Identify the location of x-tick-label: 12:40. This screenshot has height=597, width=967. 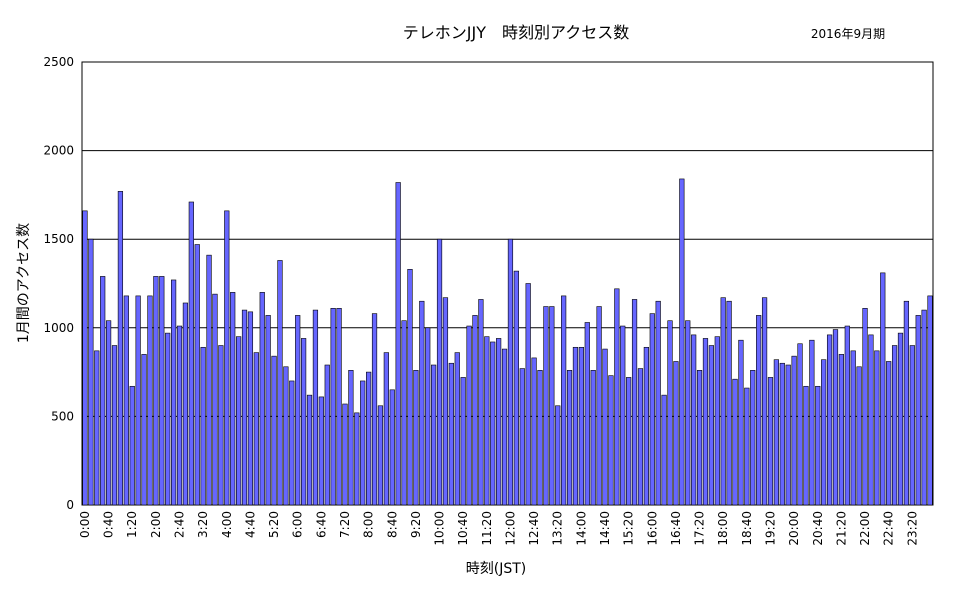
(534, 528).